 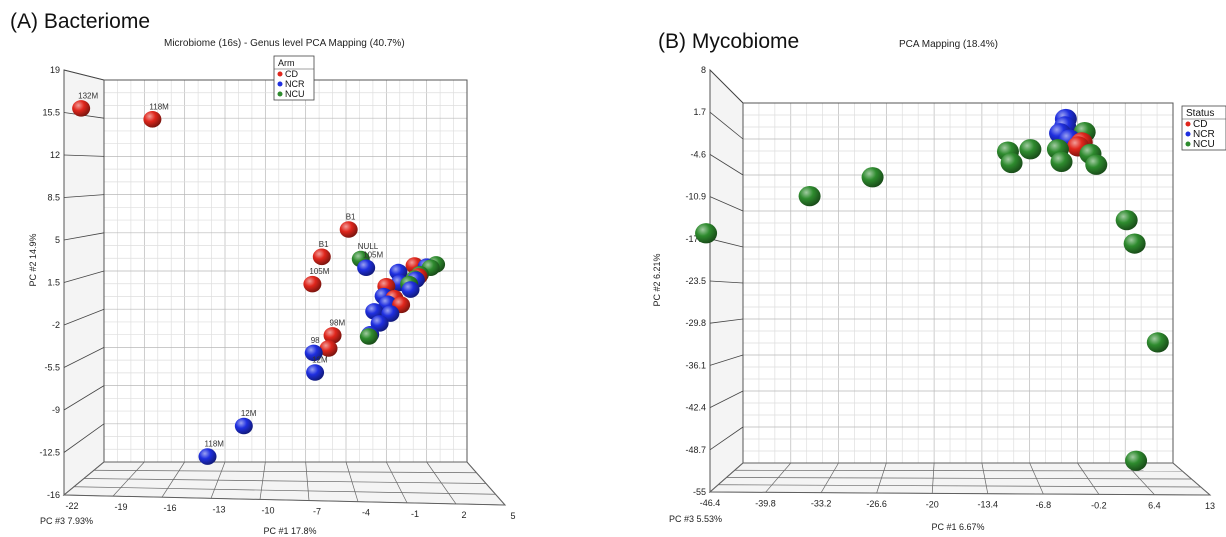 I want to click on y-tick-label: -4.6, so click(x=698, y=154).